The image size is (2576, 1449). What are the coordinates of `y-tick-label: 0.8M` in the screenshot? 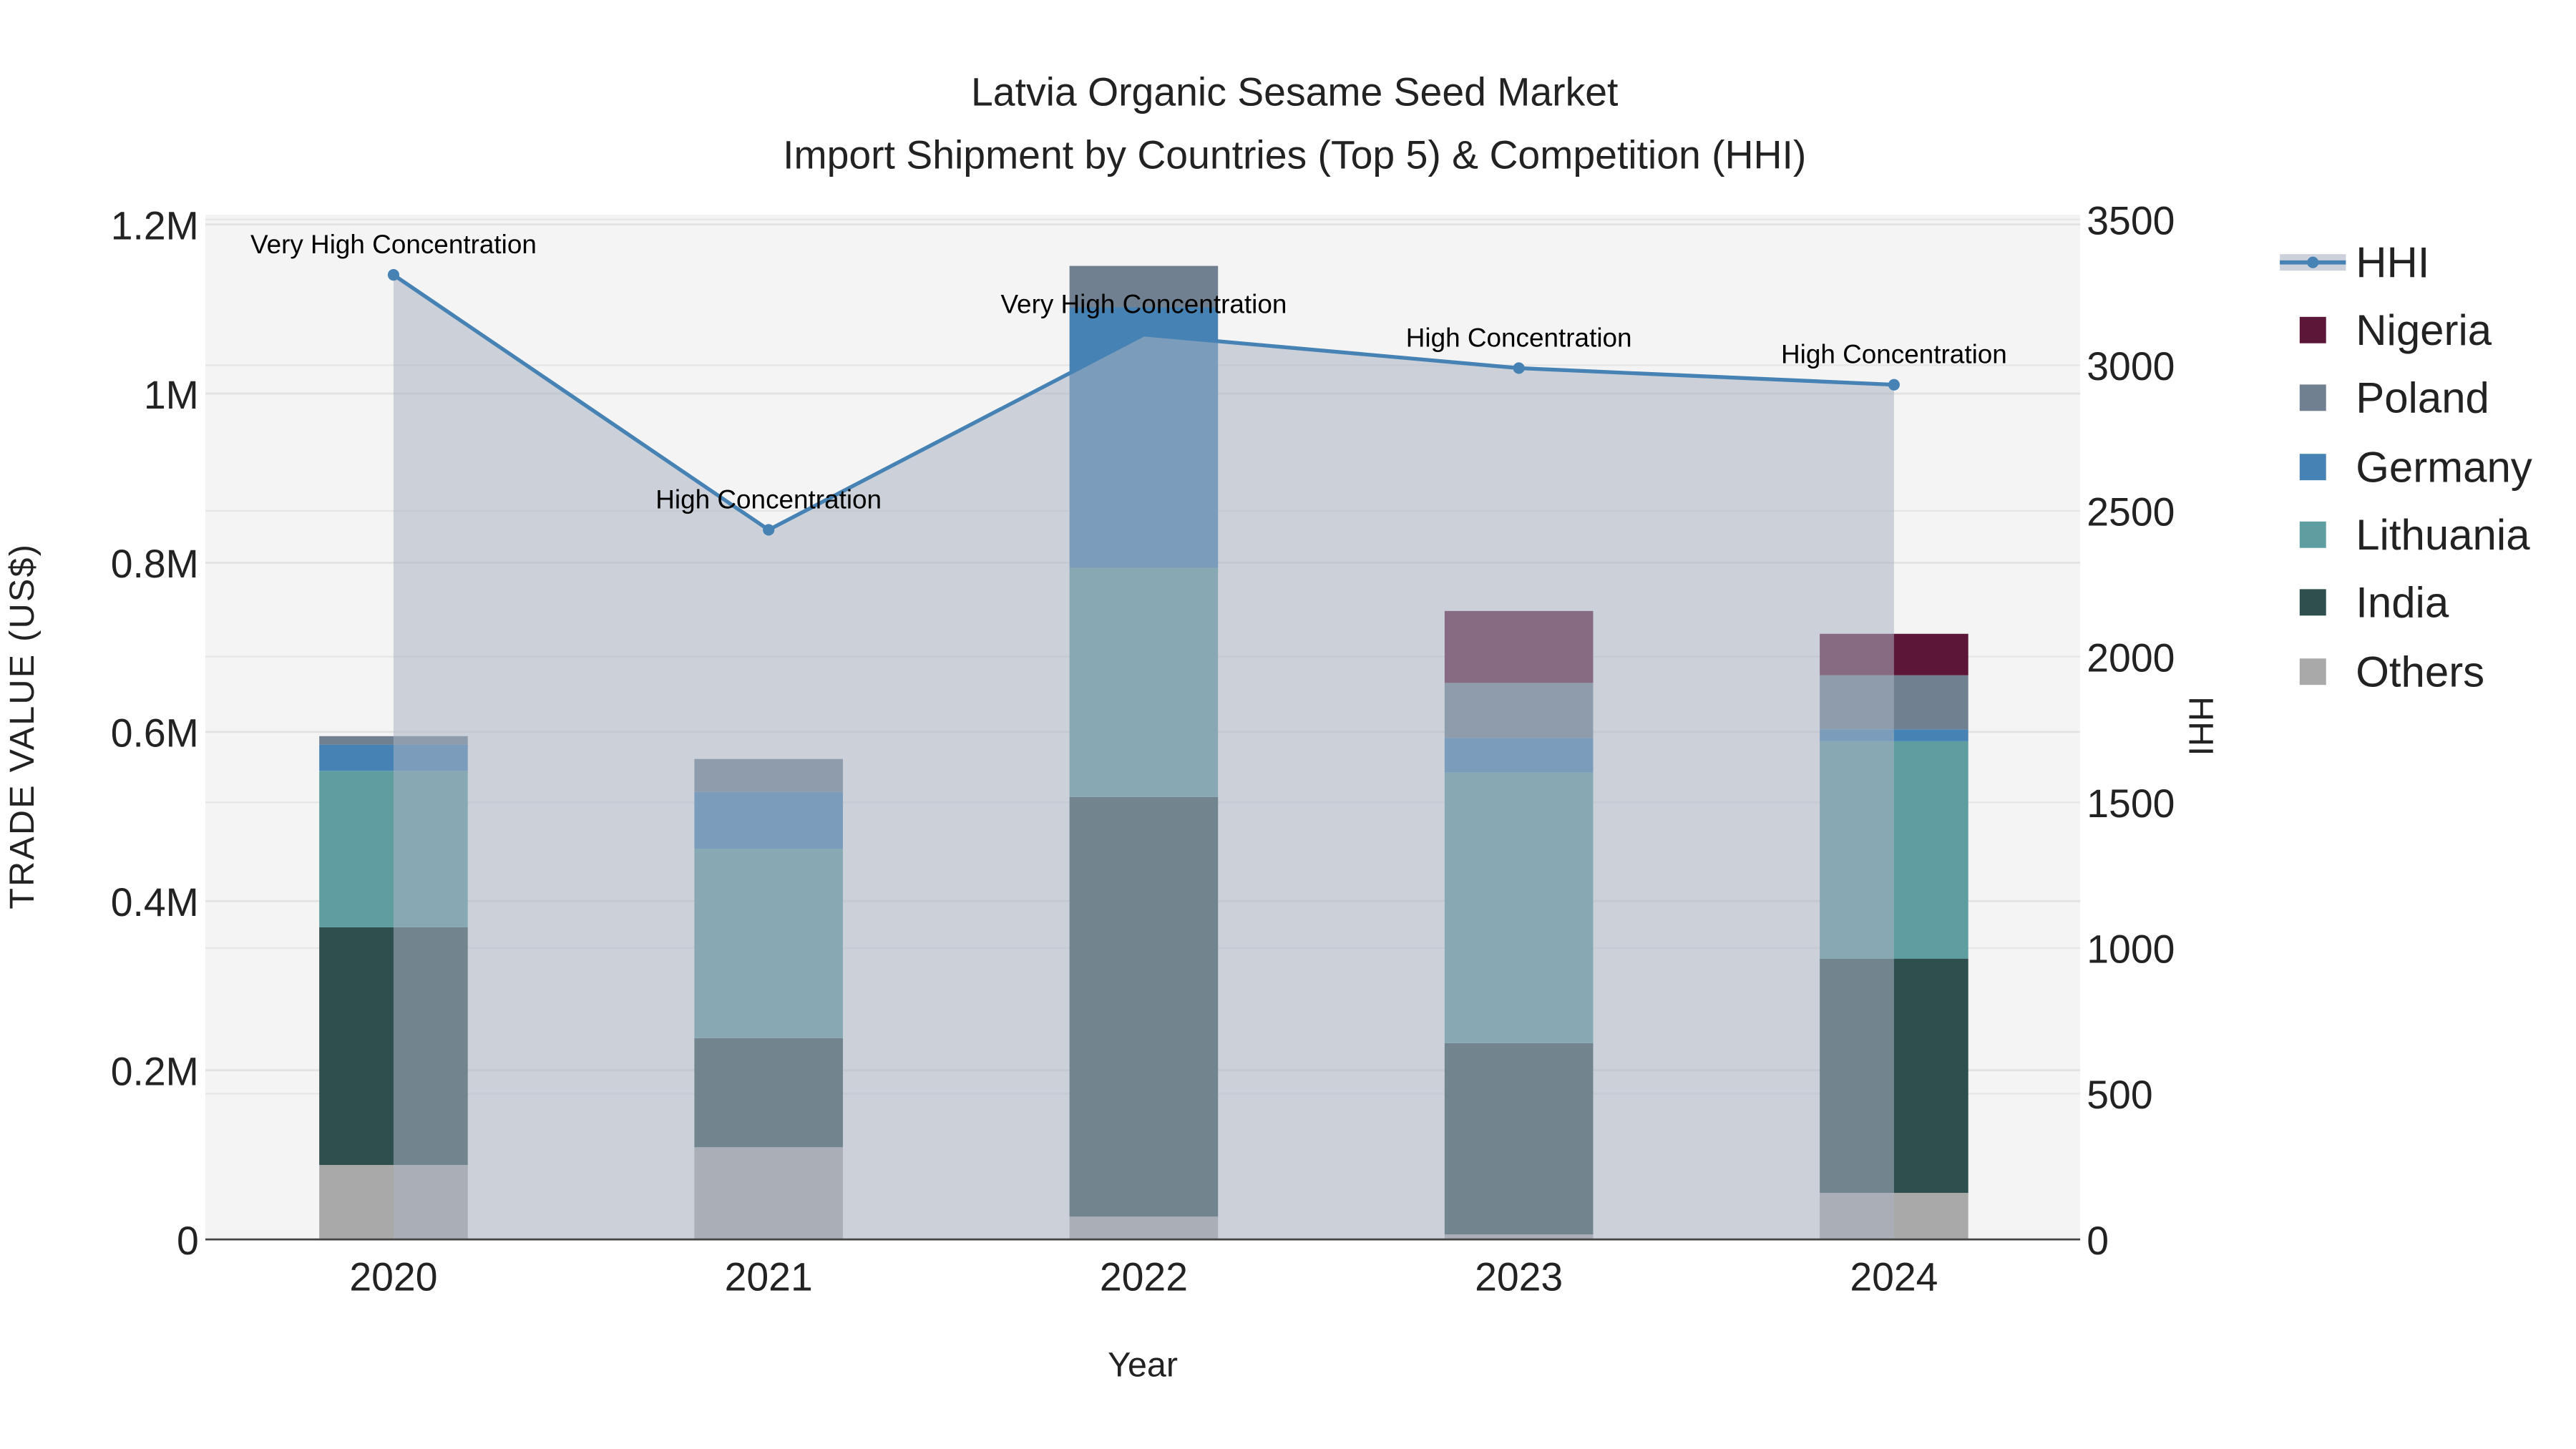 It's located at (155, 564).